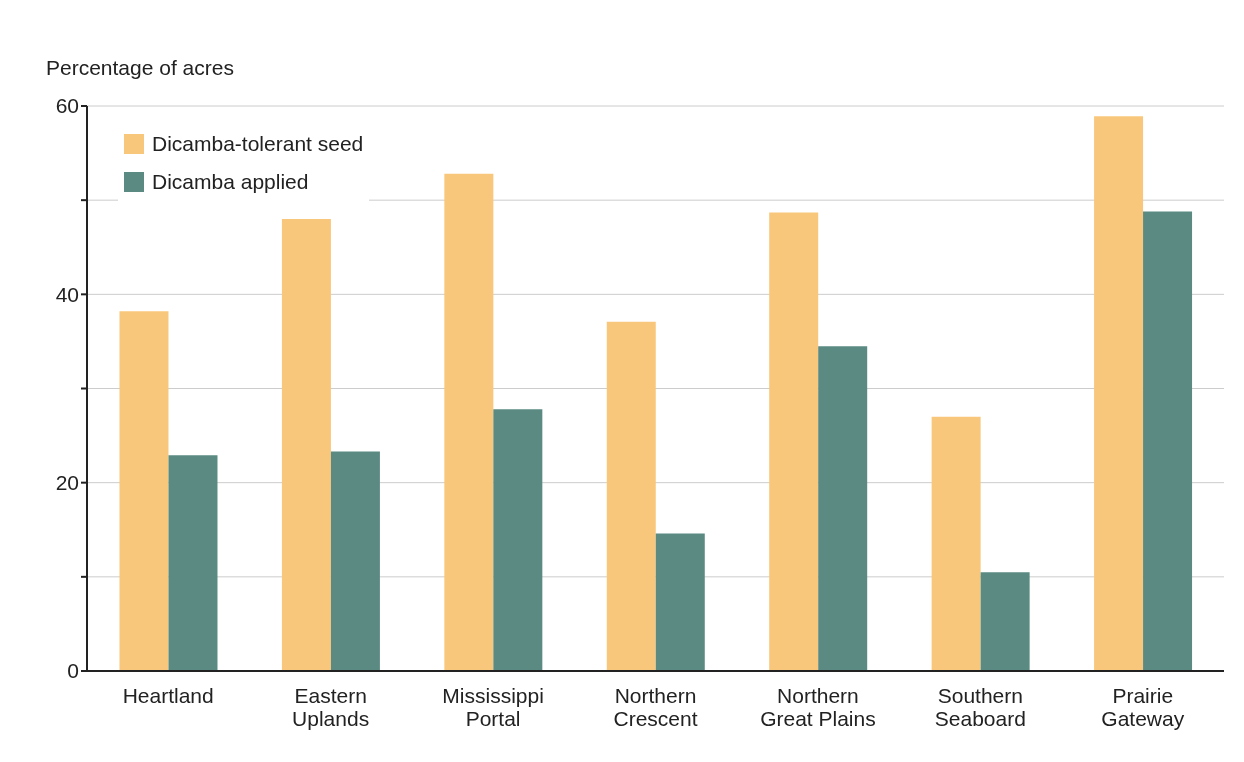 The width and height of the screenshot is (1244, 762). Describe the element at coordinates (818, 707) in the screenshot. I see `x-tick-label: Northern Great Plains` at that location.